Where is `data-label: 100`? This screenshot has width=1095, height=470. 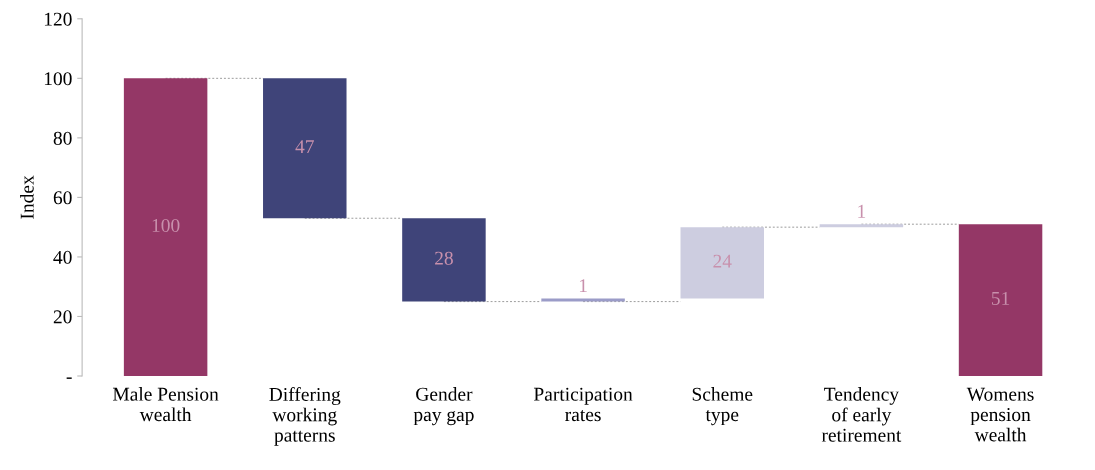
data-label: 100 is located at coordinates (166, 225).